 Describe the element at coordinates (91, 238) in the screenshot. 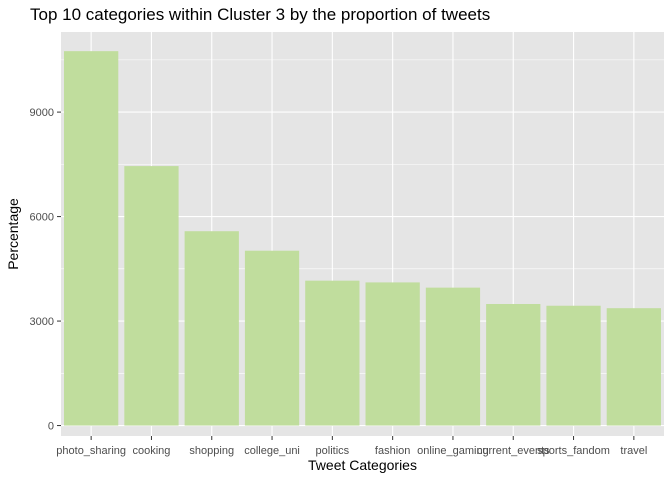

I see `bar-photo-sharing` at that location.